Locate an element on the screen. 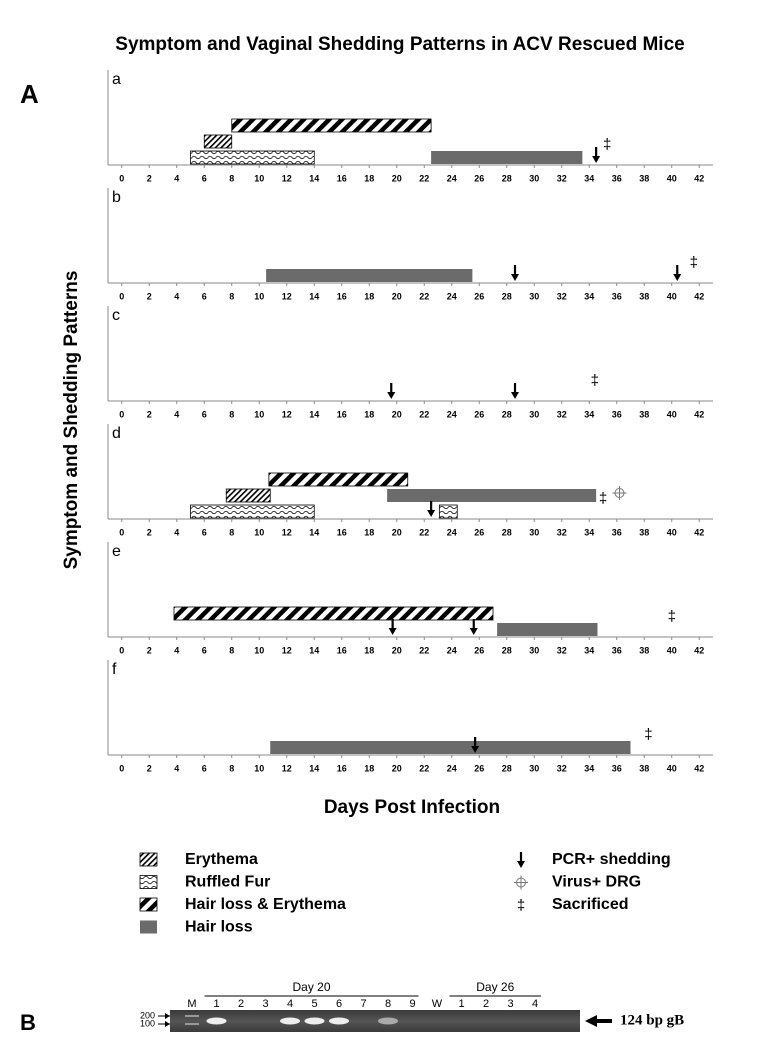  panel-label: b is located at coordinates (116, 197).